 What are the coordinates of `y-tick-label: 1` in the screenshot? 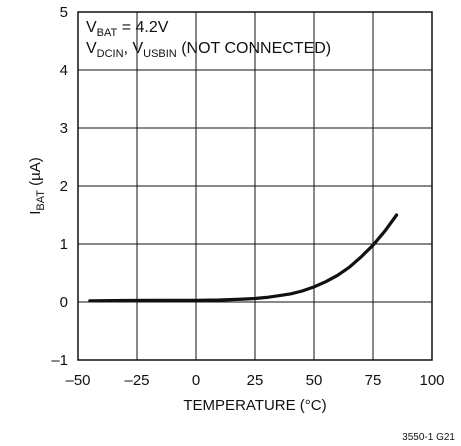 It's located at (64, 244).